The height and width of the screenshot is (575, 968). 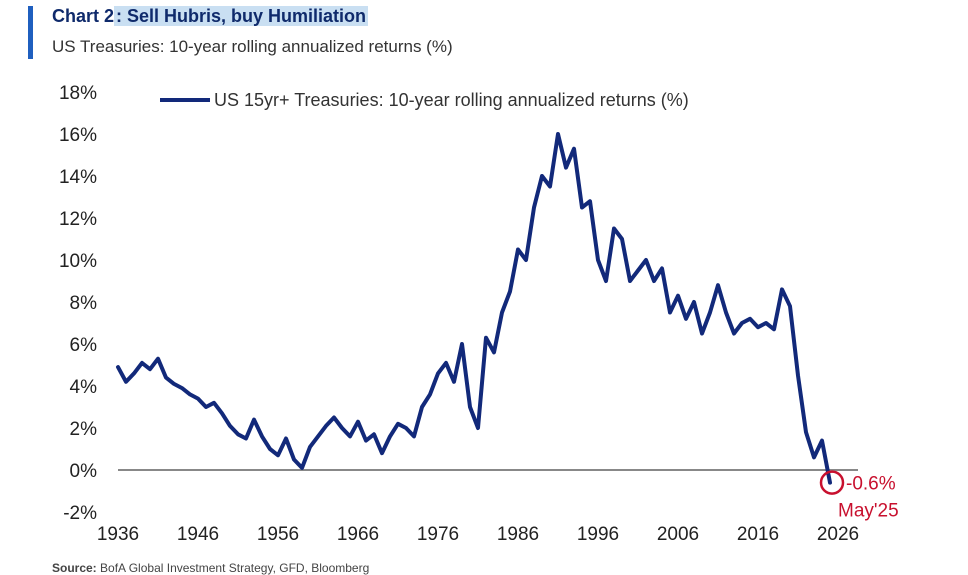 What do you see at coordinates (84, 387) in the screenshot?
I see `y-tick-label: 4%` at bounding box center [84, 387].